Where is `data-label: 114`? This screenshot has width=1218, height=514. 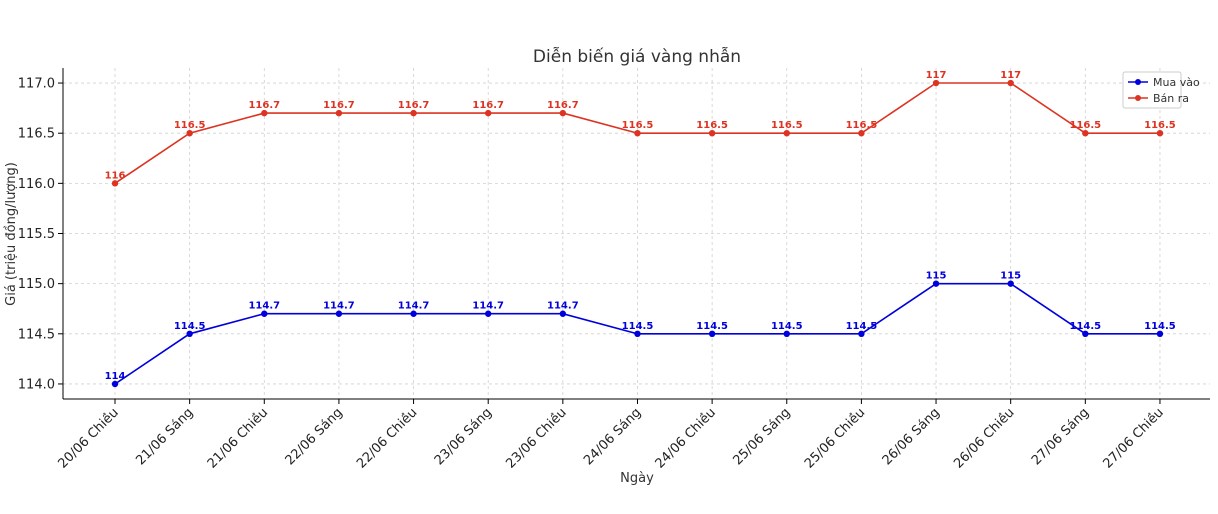
data-label: 114 is located at coordinates (115, 376).